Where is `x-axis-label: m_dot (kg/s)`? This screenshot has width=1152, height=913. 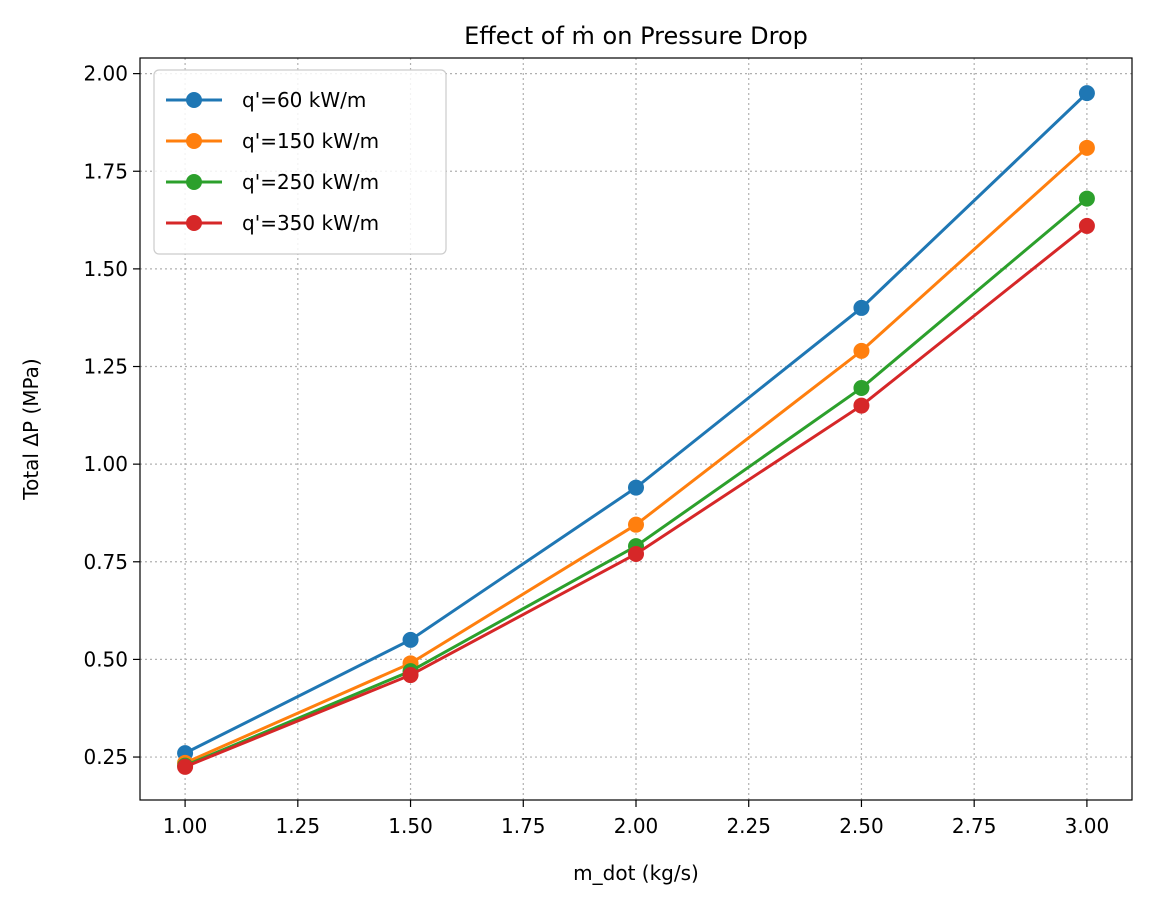
x-axis-label: m_dot (kg/s) is located at coordinates (636, 873).